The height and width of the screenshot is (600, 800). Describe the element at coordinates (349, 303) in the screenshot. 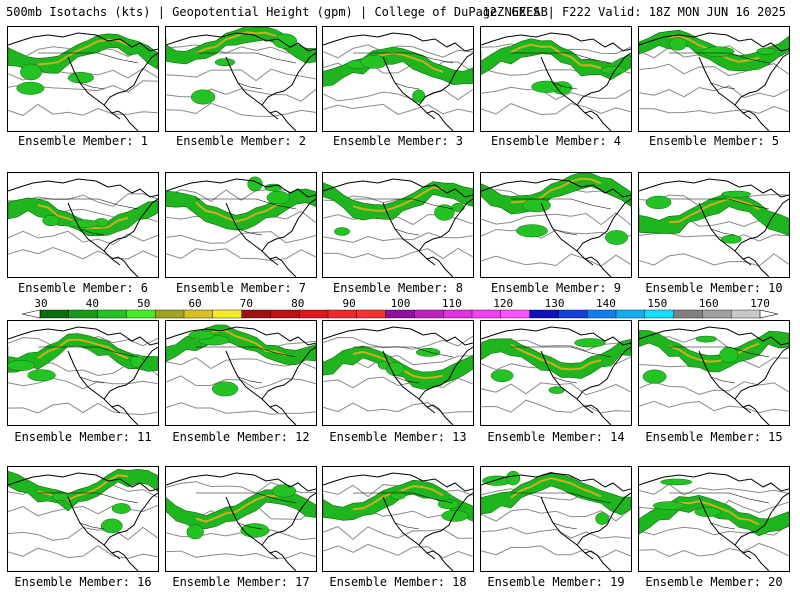

I see `colorbar-tick-label: 90` at that location.